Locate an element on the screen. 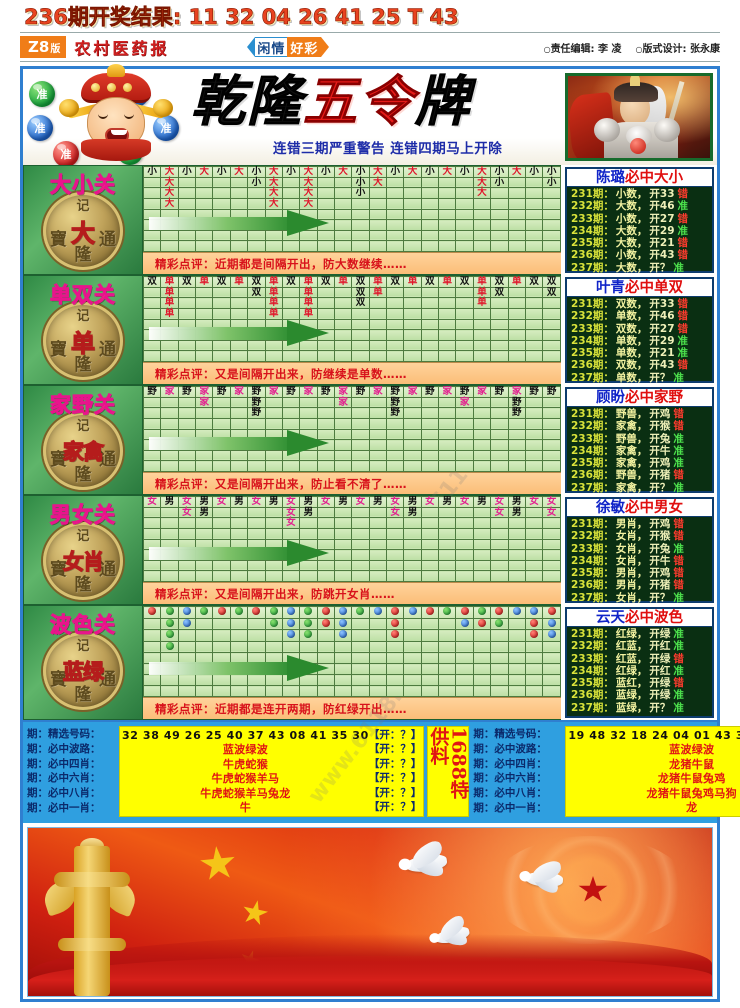 This screenshot has height=1008, width=740. trend-grid-cell: 家 is located at coordinates (447, 392).